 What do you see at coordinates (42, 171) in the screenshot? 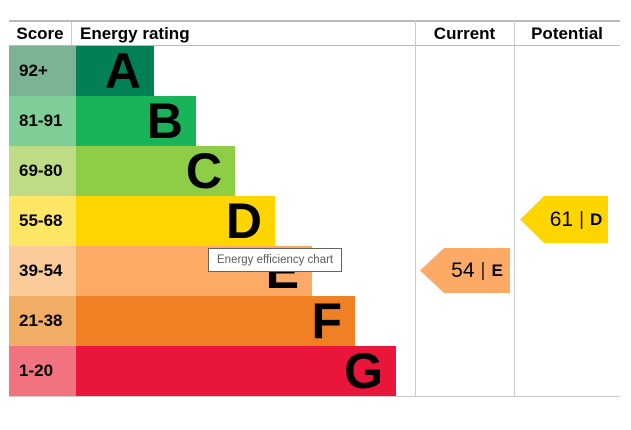
I see `score-range-cell: 69-80` at bounding box center [42, 171].